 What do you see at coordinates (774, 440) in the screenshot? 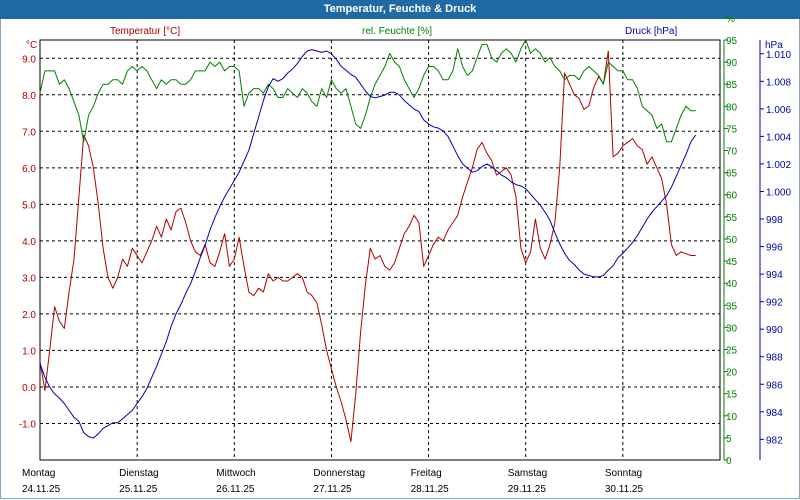
I see `pressure-tick-label: 982` at bounding box center [774, 440].